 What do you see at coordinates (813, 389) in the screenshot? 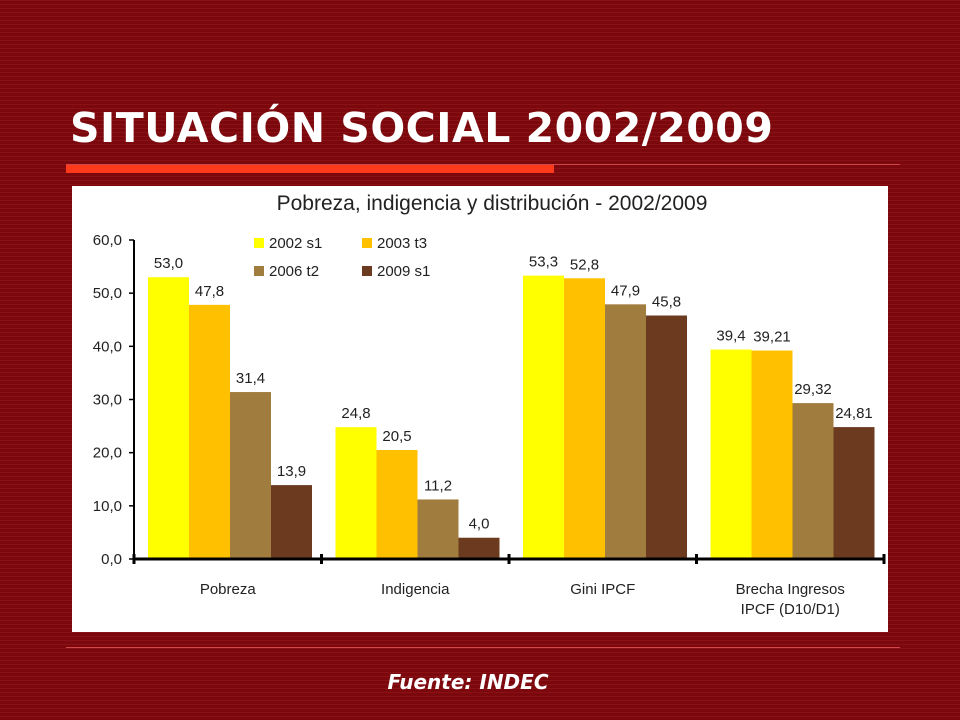
I see `data-label: 29,32` at bounding box center [813, 389].